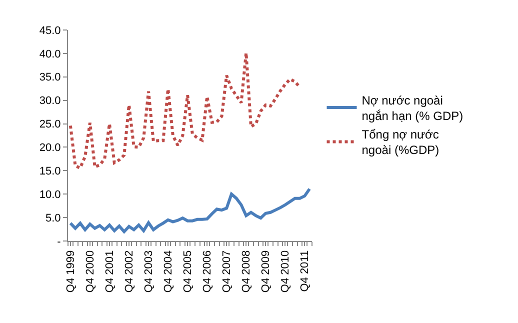 This screenshot has height=323, width=518. Describe the element at coordinates (50, 172) in the screenshot. I see `y-tick-label: 15.0` at that location.